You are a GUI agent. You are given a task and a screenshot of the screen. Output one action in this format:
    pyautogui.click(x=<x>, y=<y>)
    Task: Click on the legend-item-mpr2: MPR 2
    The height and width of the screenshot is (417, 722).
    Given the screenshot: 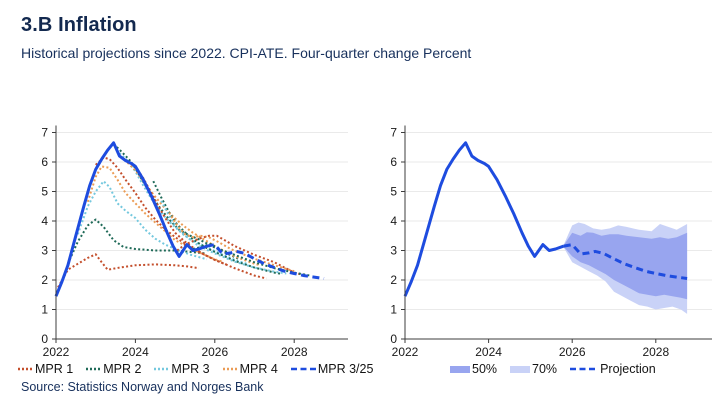 What is the action you would take?
    pyautogui.click(x=113, y=369)
    